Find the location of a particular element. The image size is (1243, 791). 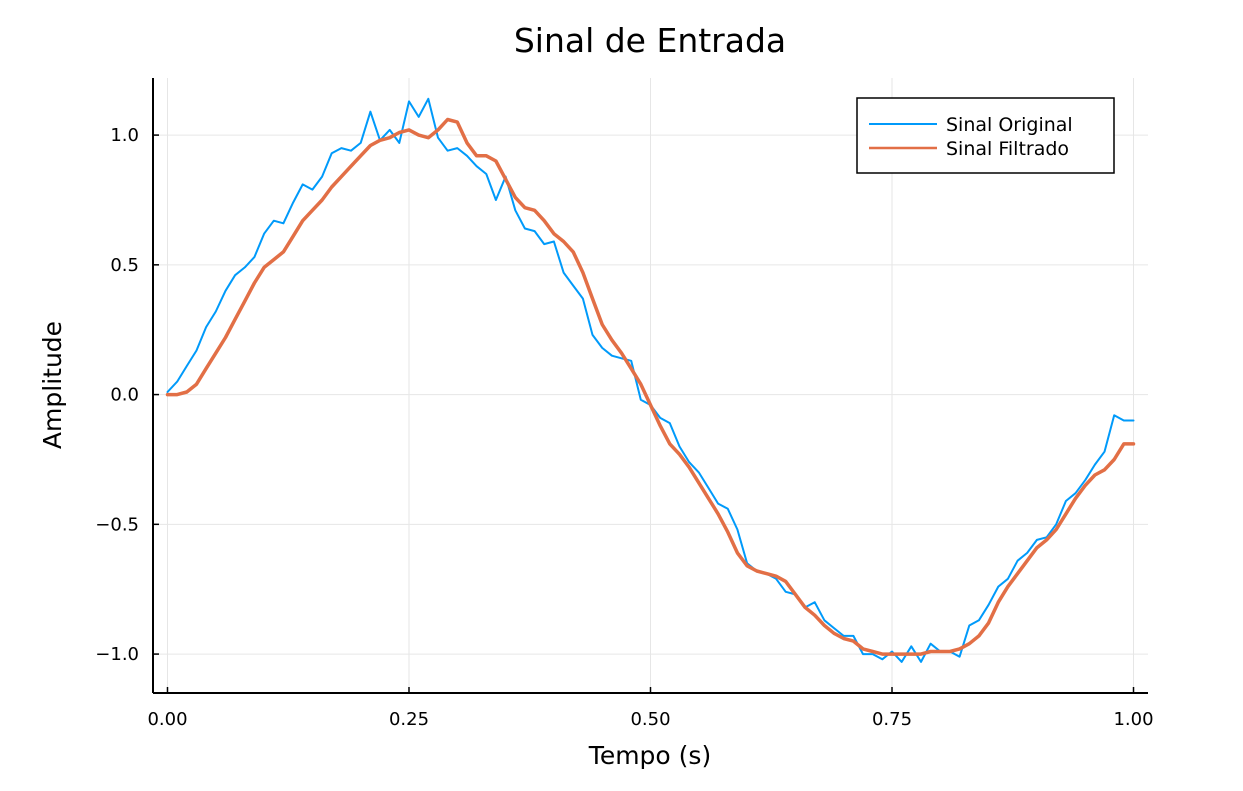

x-ticks: 0.00 0.25 0.50 0.75 1.00 is located at coordinates (650, 708).